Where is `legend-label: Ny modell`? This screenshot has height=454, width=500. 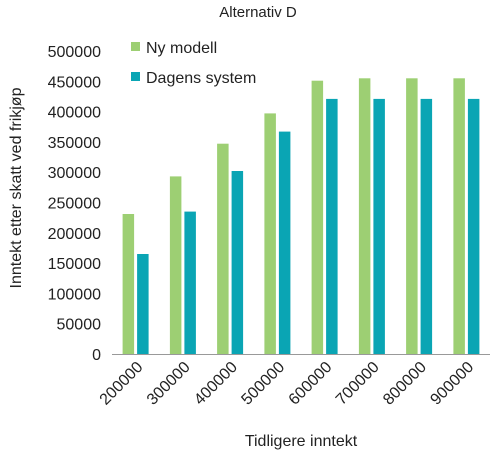
legend-label: Ny modell is located at coordinates (181, 48).